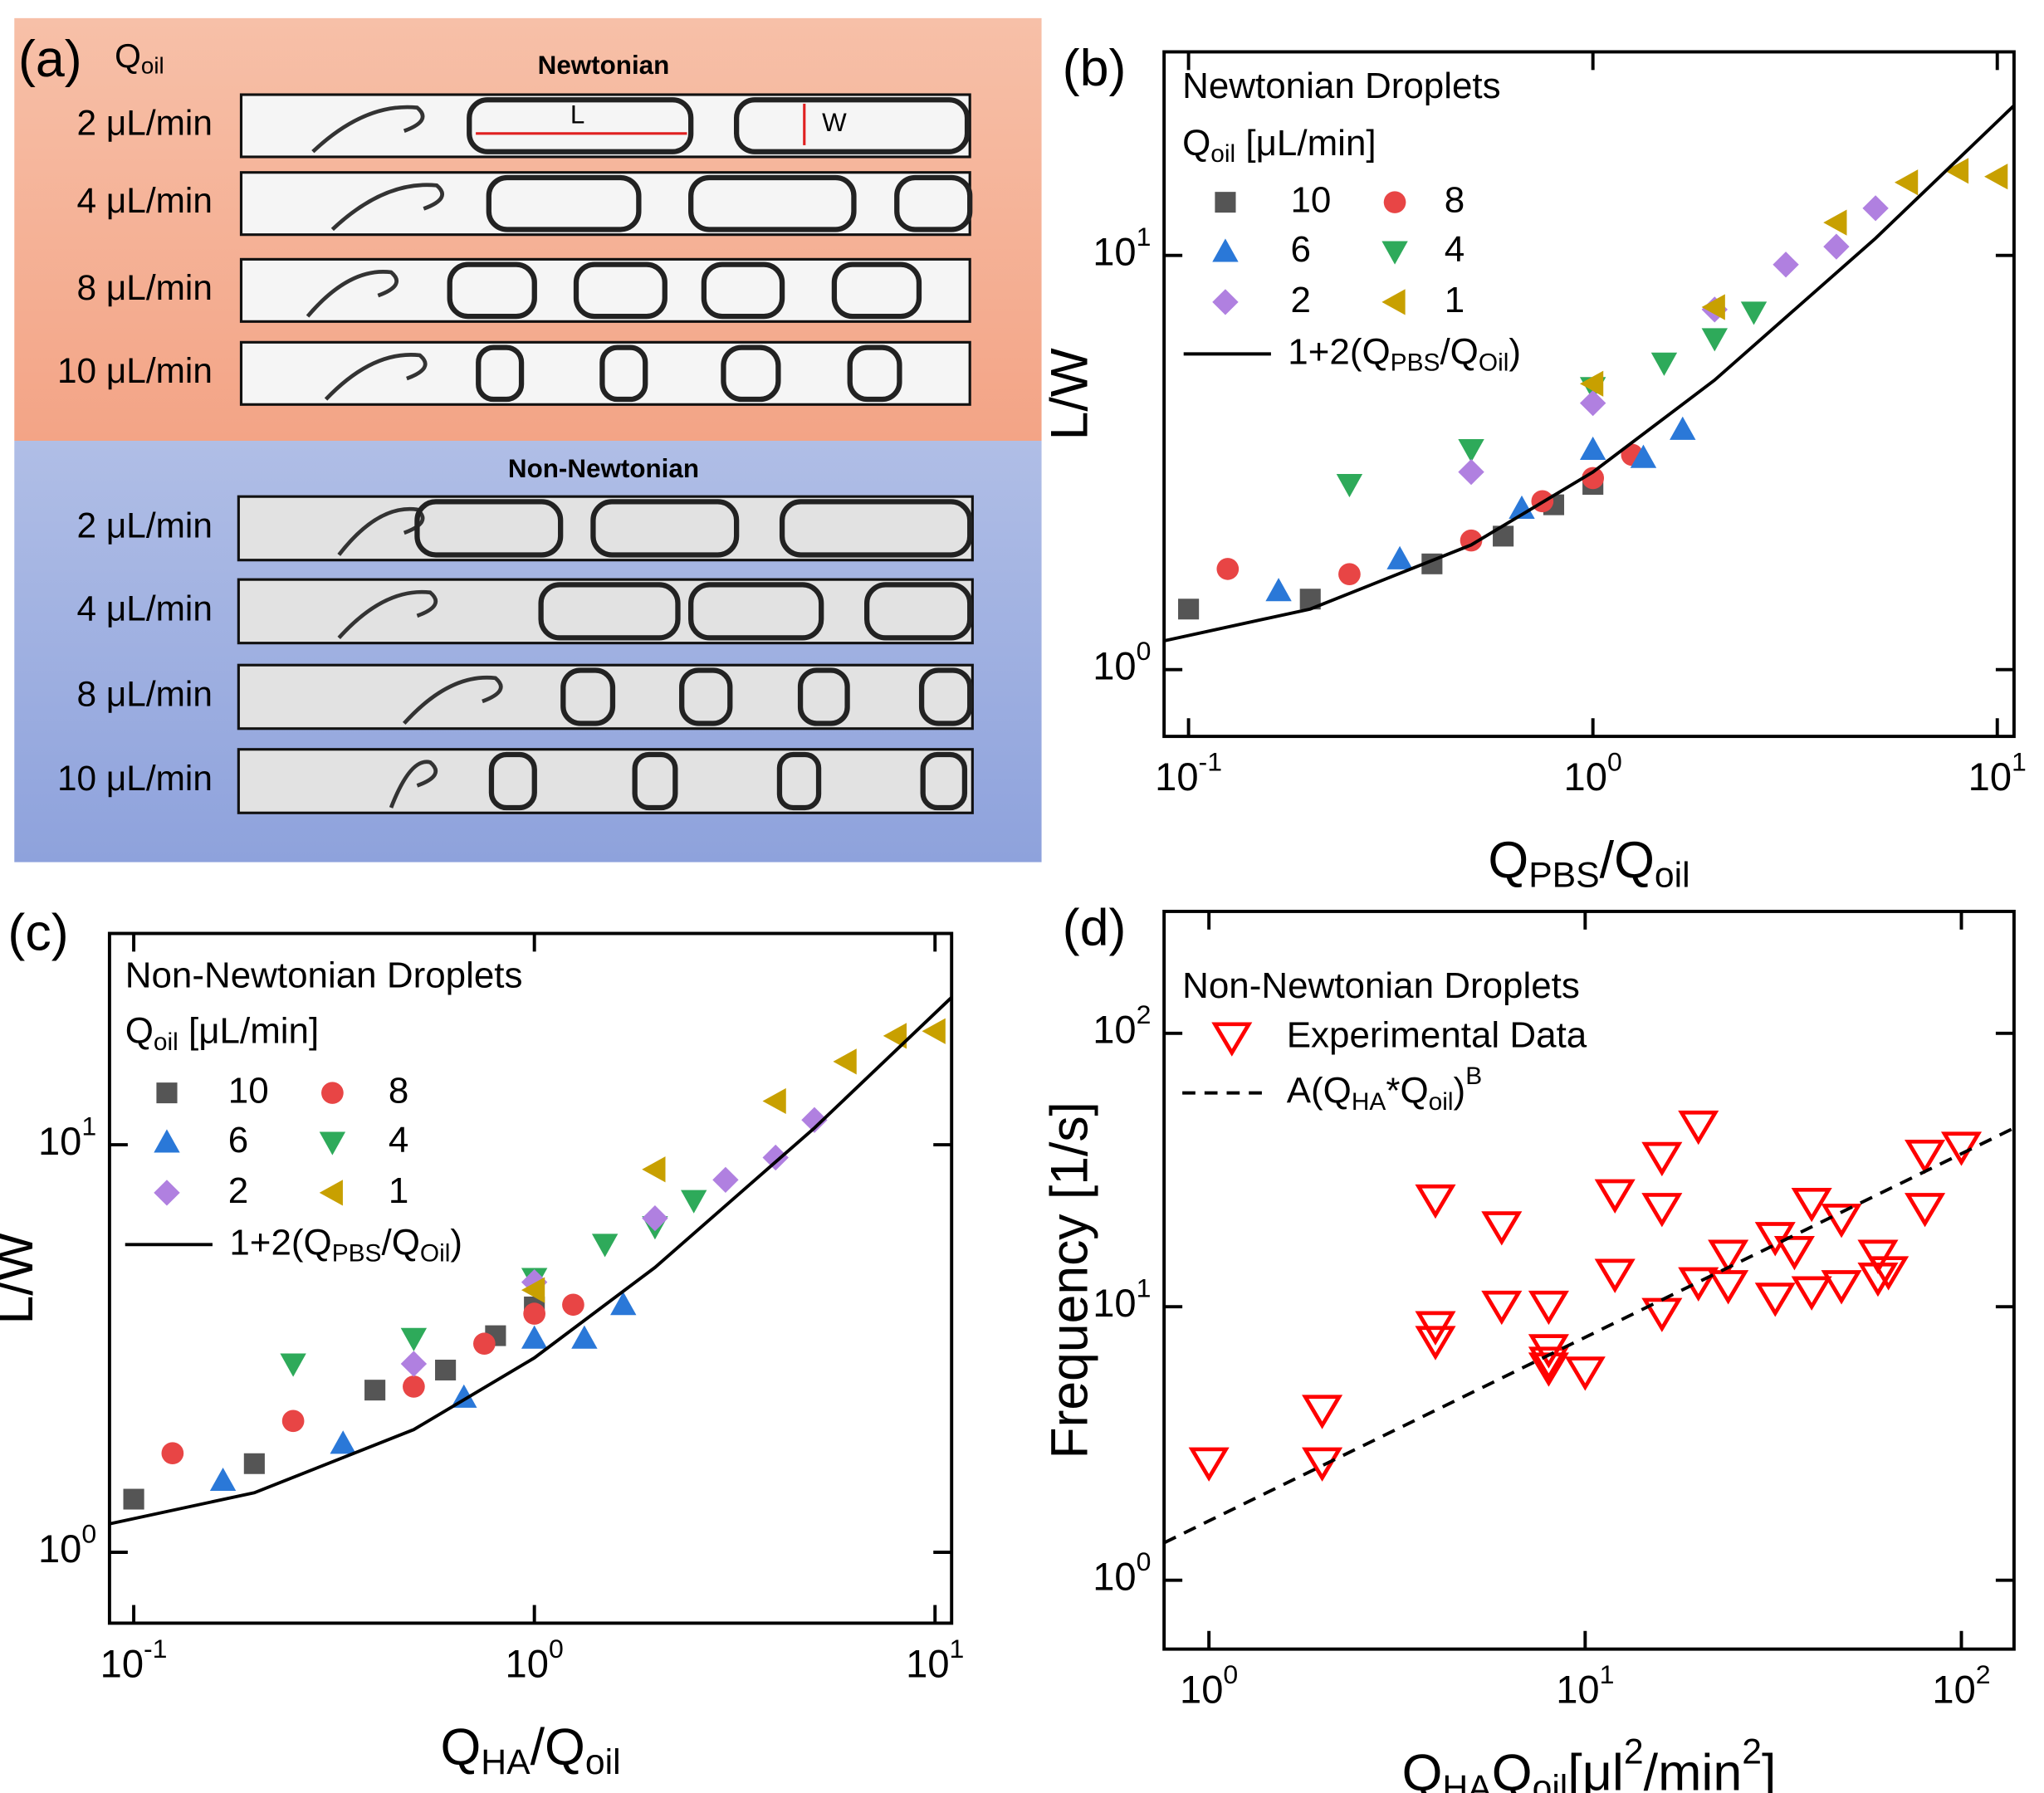  What do you see at coordinates (1122, 248) in the screenshot?
I see `y-tick-label: 10¹` at bounding box center [1122, 248].